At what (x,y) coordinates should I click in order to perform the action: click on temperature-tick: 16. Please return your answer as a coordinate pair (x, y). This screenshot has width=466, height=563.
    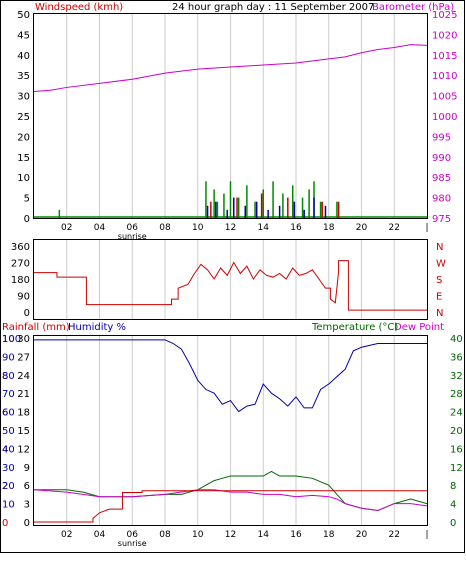
    Looking at the image, I should click on (456, 449).